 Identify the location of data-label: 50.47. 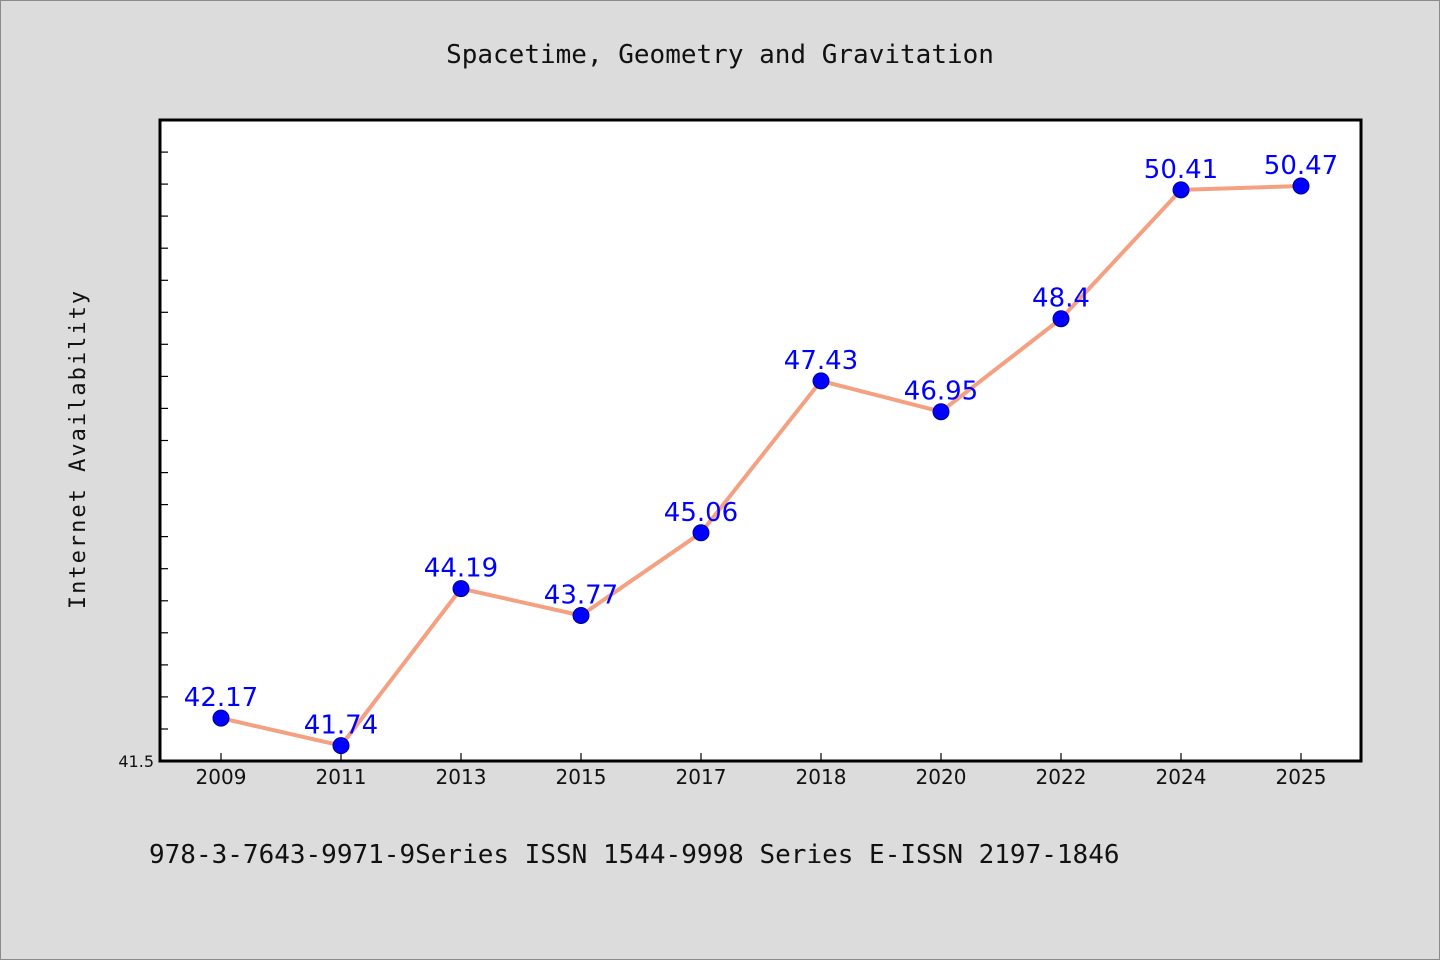
(1301, 166).